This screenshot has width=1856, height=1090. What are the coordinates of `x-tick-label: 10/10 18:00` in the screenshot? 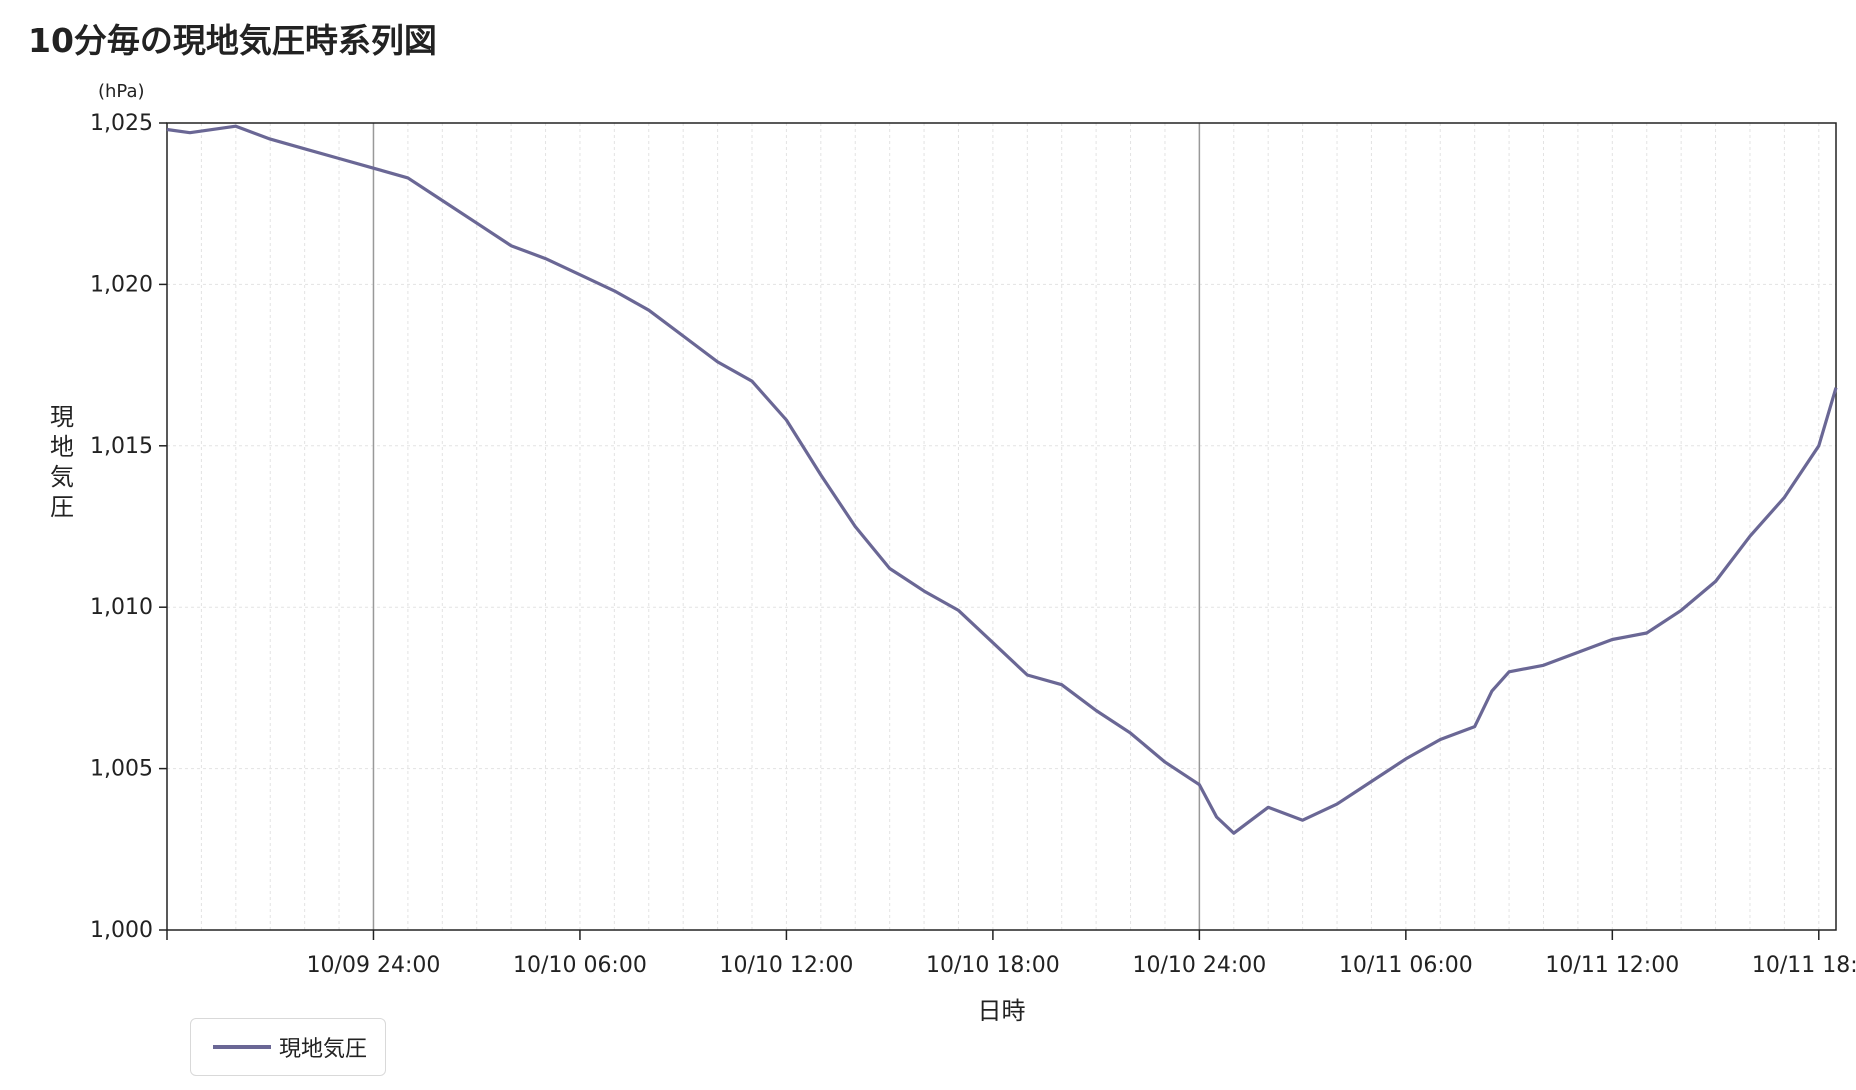 It's located at (993, 965).